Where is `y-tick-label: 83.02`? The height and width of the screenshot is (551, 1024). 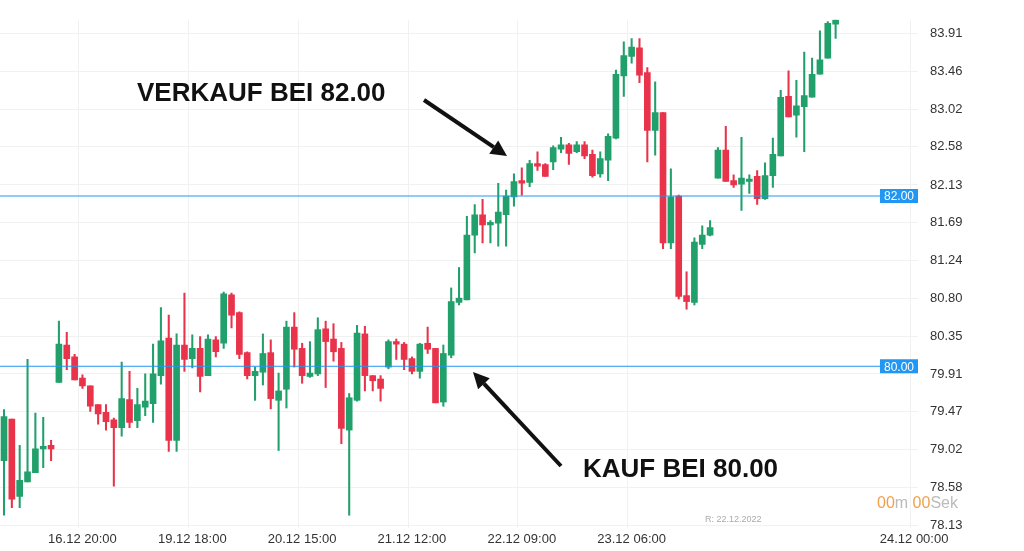 y-tick-label: 83.02 is located at coordinates (946, 108).